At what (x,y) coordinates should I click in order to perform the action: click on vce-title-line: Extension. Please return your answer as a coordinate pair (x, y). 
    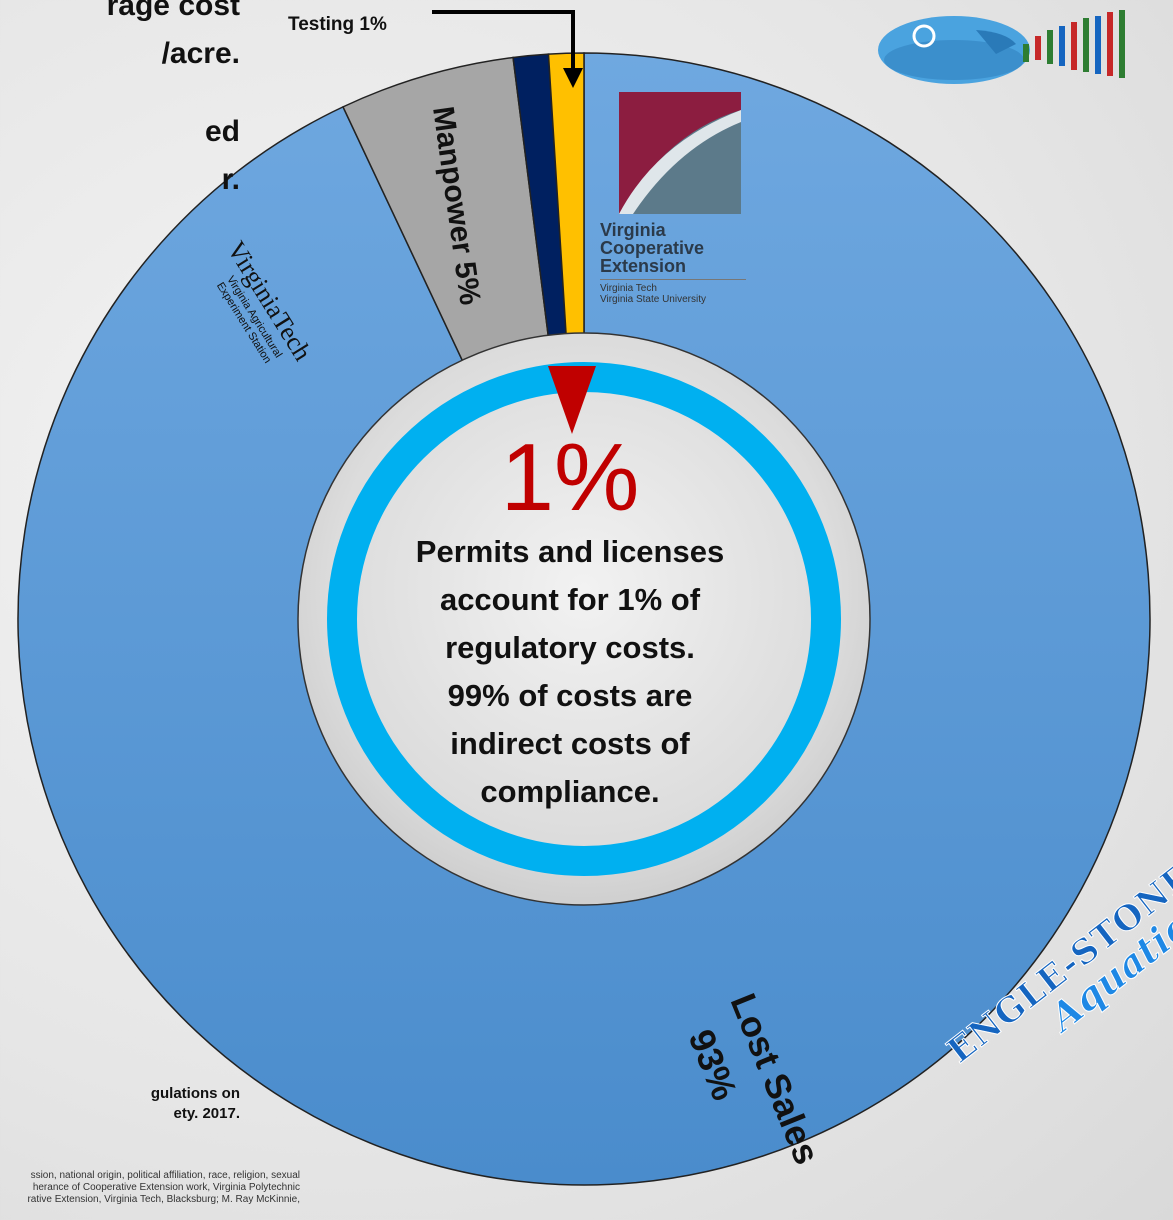
    Looking at the image, I should click on (643, 266).